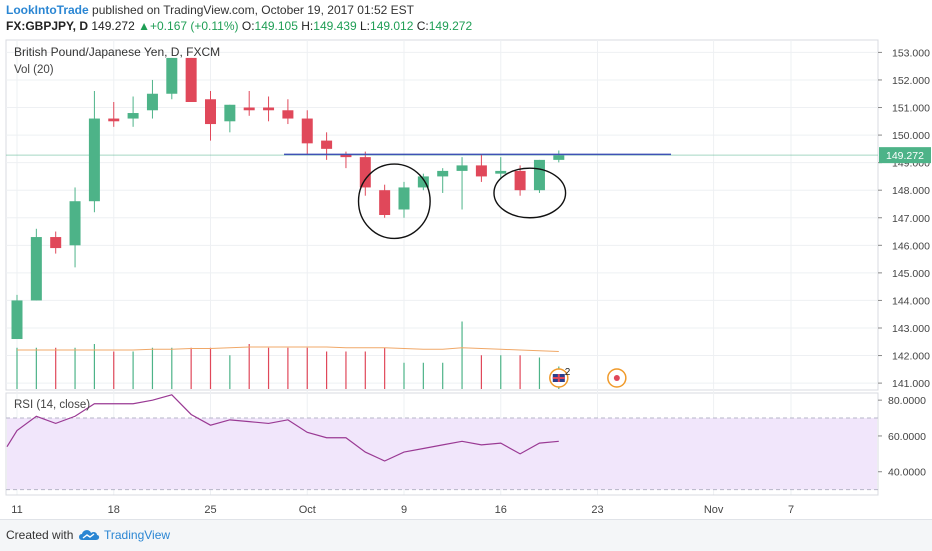 This screenshot has width=932, height=551. Describe the element at coordinates (16, 510) in the screenshot. I see `x-tick-label: 11` at that location.